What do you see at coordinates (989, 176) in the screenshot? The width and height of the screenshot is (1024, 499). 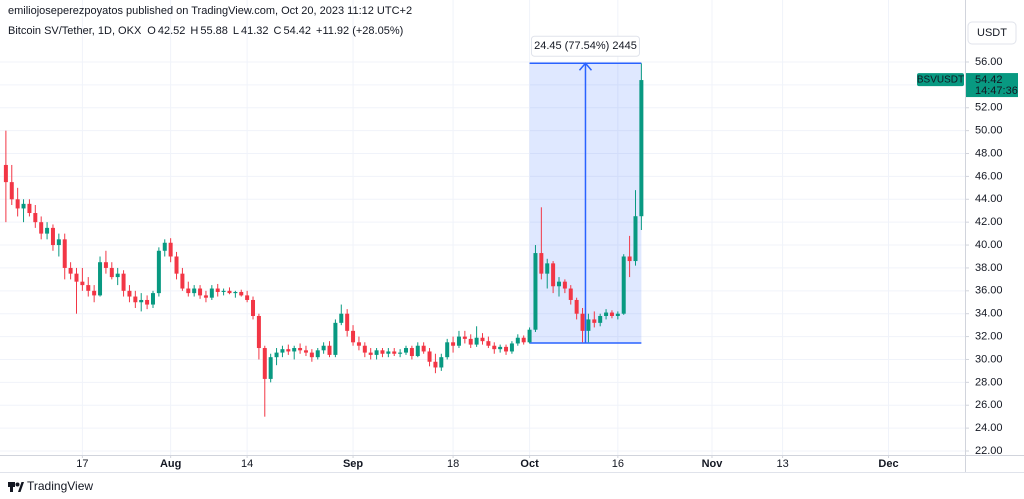 I see `y-tick-label: 46.00` at bounding box center [989, 176].